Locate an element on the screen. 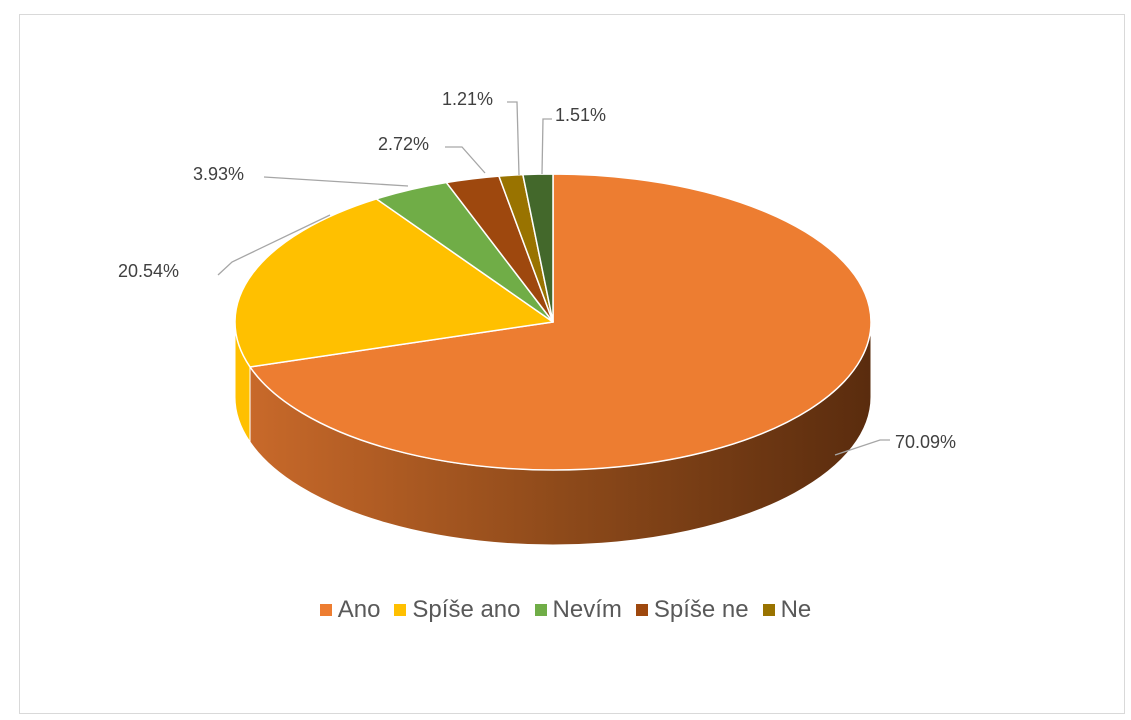 This screenshot has width=1131, height=720. legend-item-4: Ne is located at coordinates (787, 610).